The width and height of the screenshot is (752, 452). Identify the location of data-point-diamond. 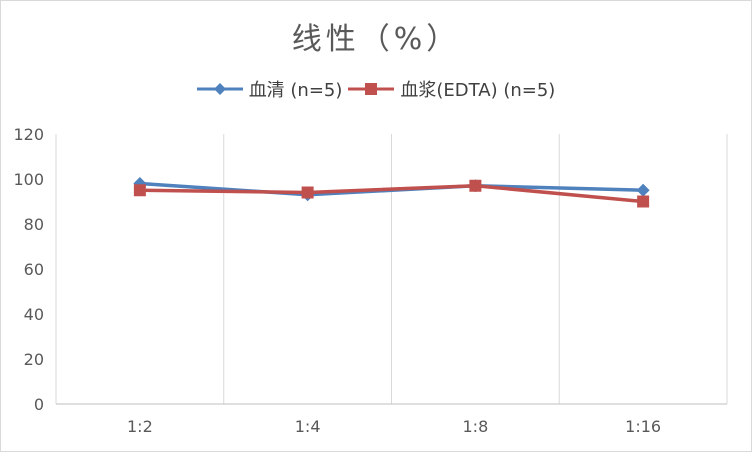
(643, 190).